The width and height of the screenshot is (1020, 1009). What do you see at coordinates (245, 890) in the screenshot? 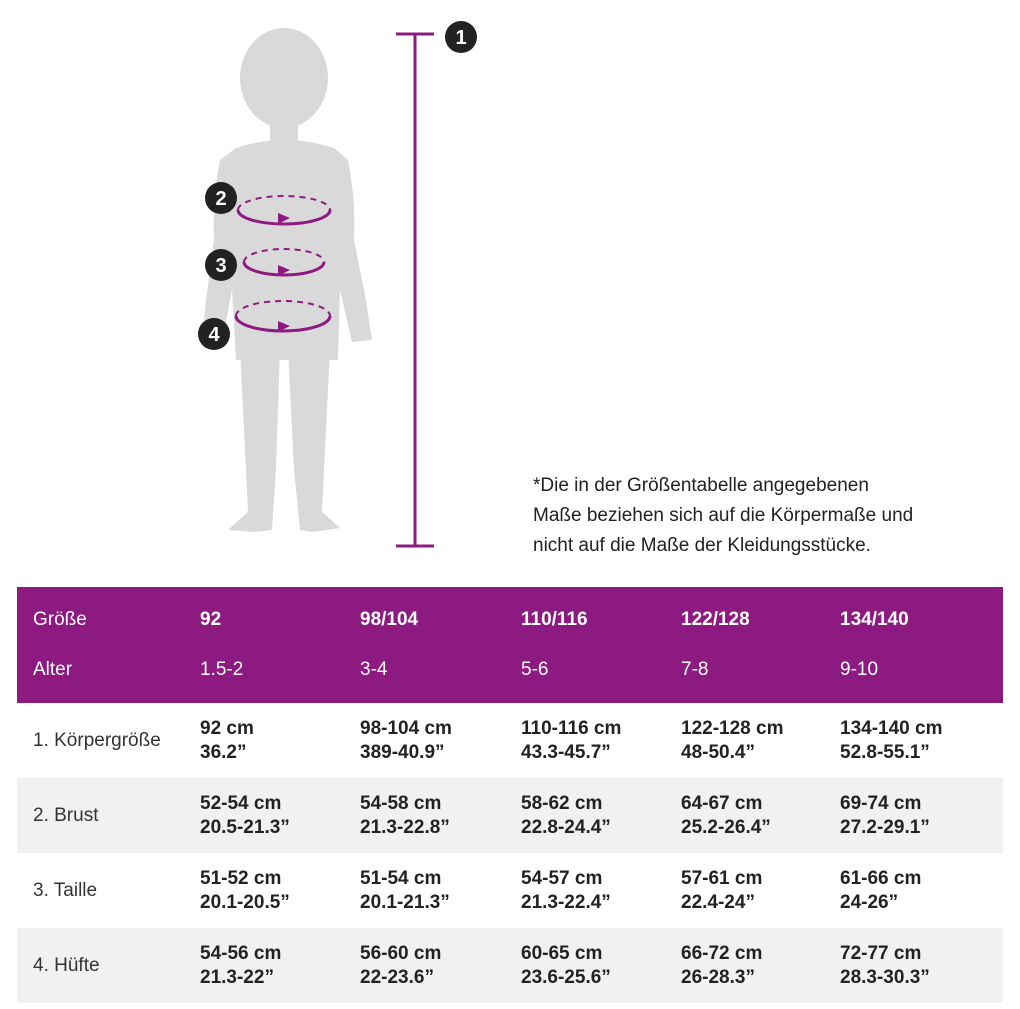
I see `measure-cell: 51-52 cm 20.1-20.5”` at bounding box center [245, 890].